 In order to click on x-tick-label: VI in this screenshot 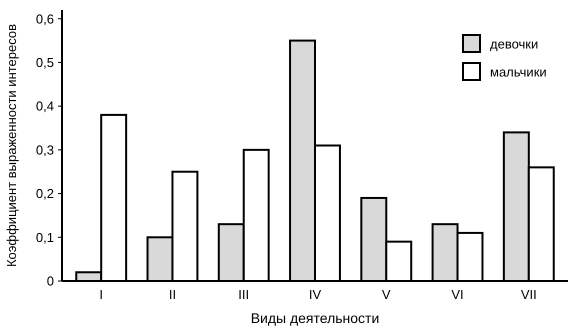, I will do `click(457, 294)`.